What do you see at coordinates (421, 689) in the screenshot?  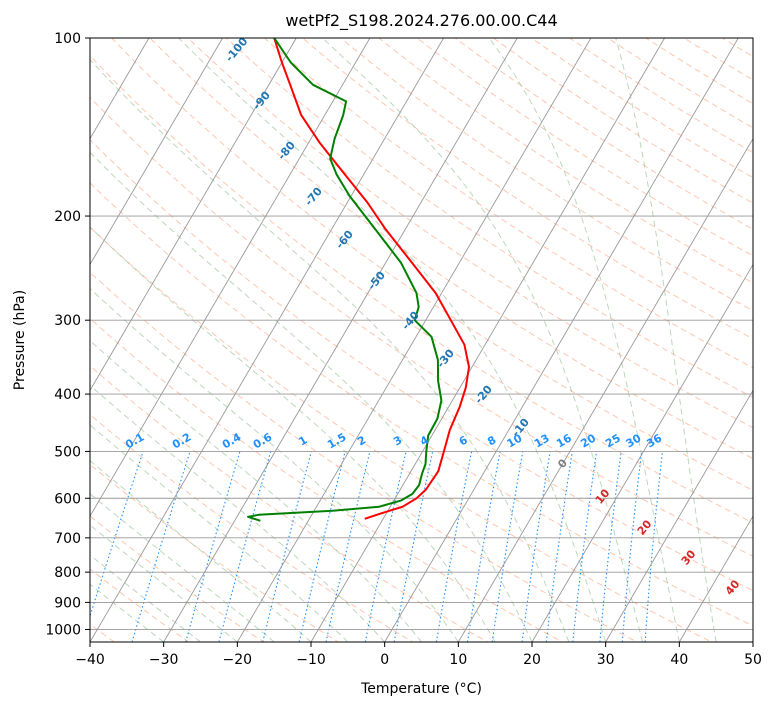 I see `x-axis-label: Temperature (°C)` at bounding box center [421, 689].